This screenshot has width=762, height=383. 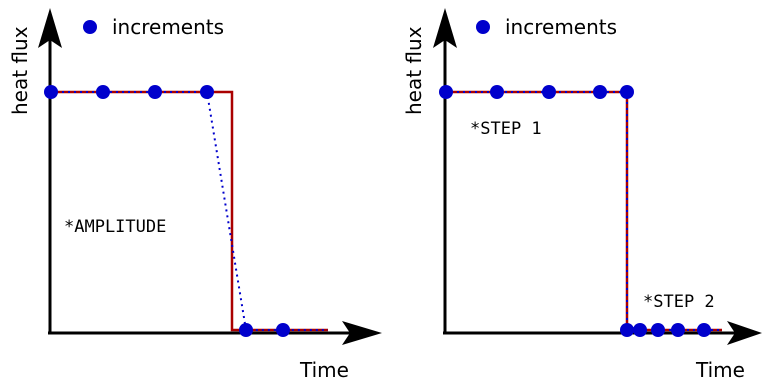 What do you see at coordinates (115, 227) in the screenshot?
I see `left-amplitude-annotation: *AMPLITUDE` at bounding box center [115, 227].